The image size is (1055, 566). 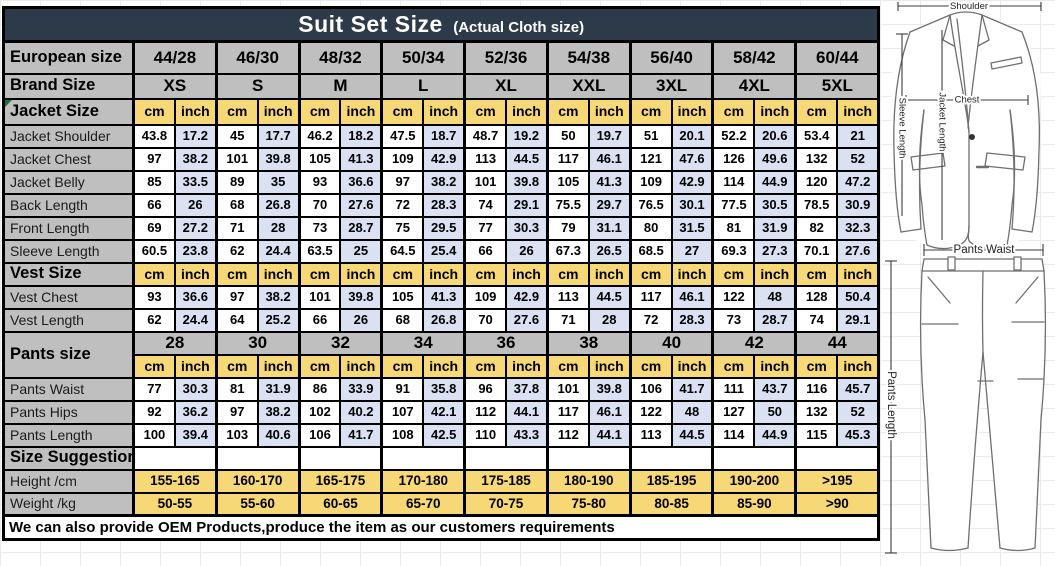 What do you see at coordinates (68, 205) in the screenshot?
I see `row-label: Back Length` at bounding box center [68, 205].